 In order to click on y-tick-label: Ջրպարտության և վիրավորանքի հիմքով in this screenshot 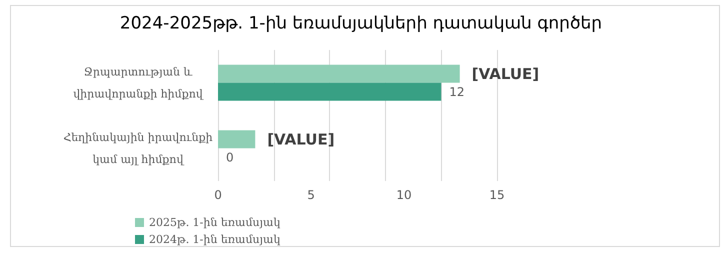, I will do `click(138, 82)`.